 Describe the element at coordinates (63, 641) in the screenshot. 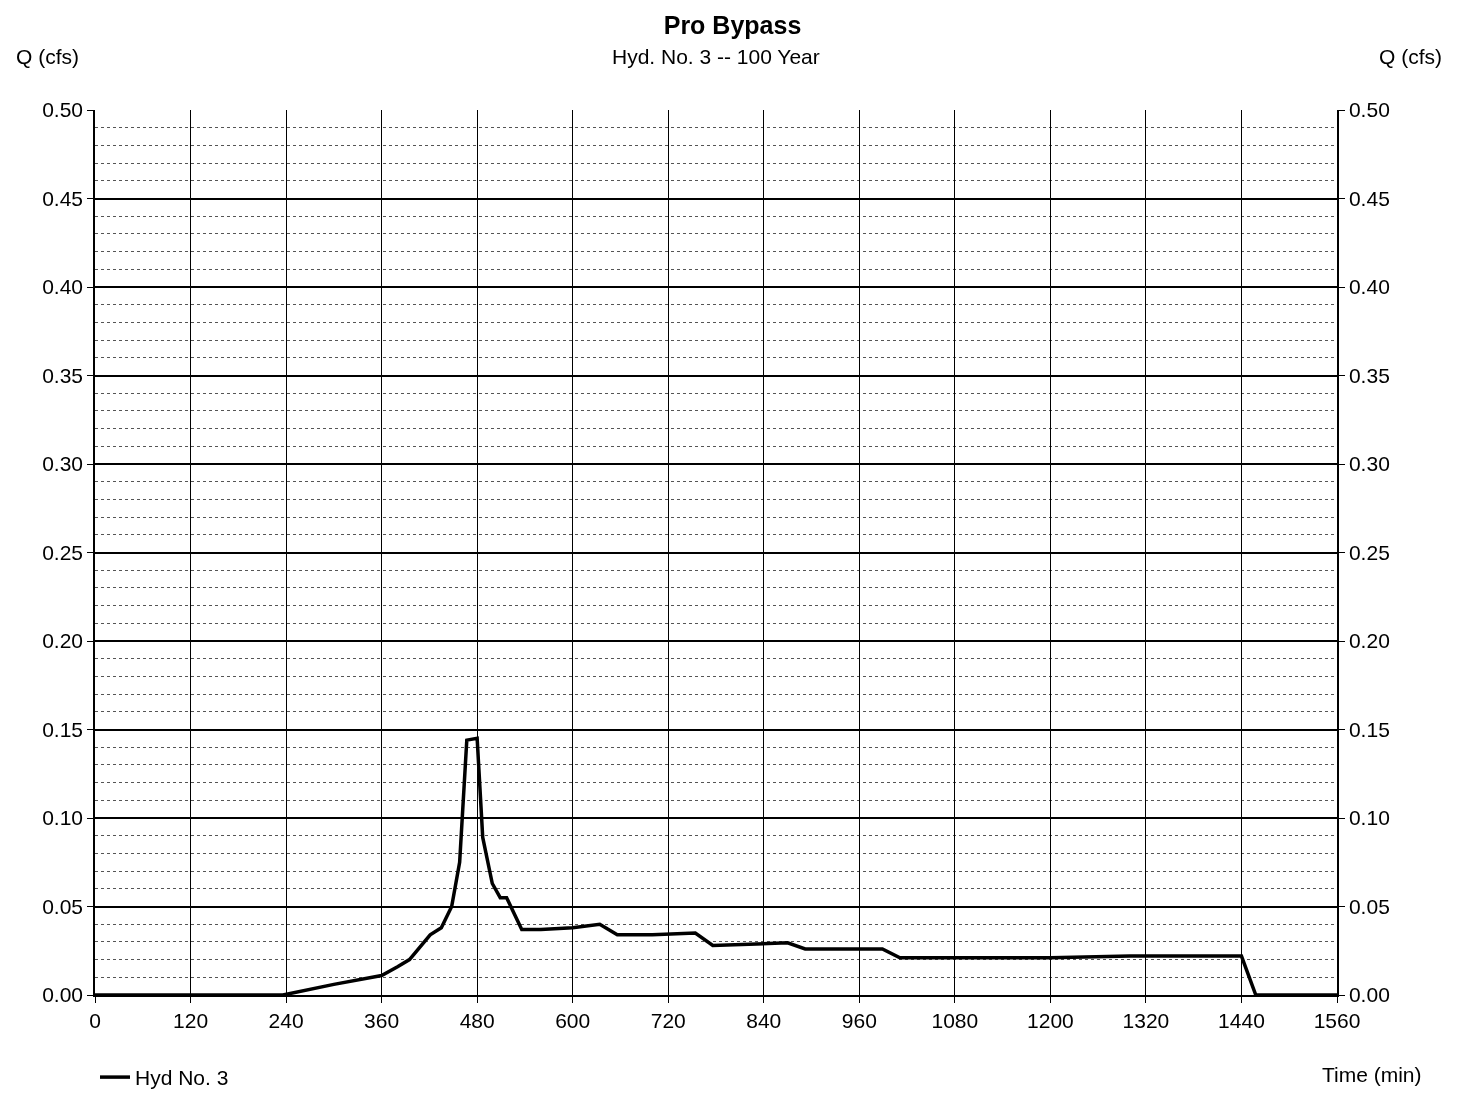

I see `y-tick-label: 0.20` at that location.